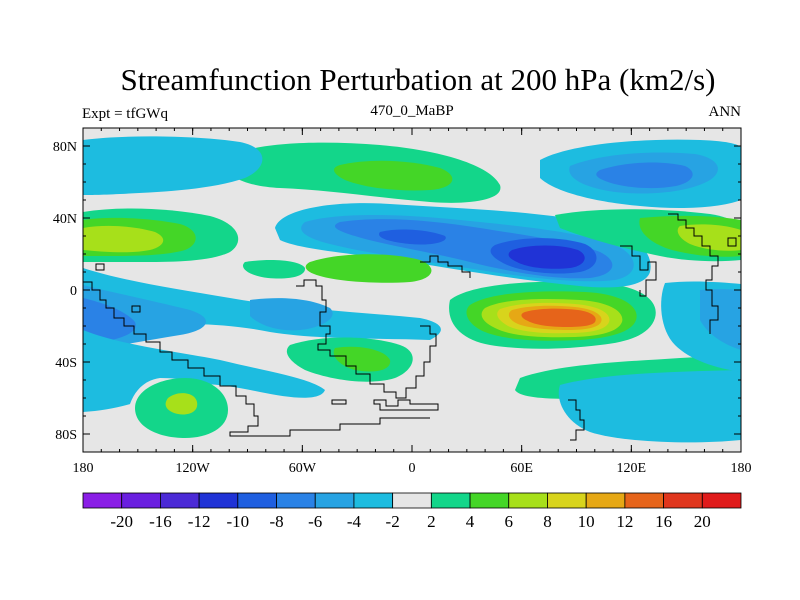 This screenshot has height=600, width=800. What do you see at coordinates (354, 521) in the screenshot?
I see `colorbar-label: -4` at bounding box center [354, 521].